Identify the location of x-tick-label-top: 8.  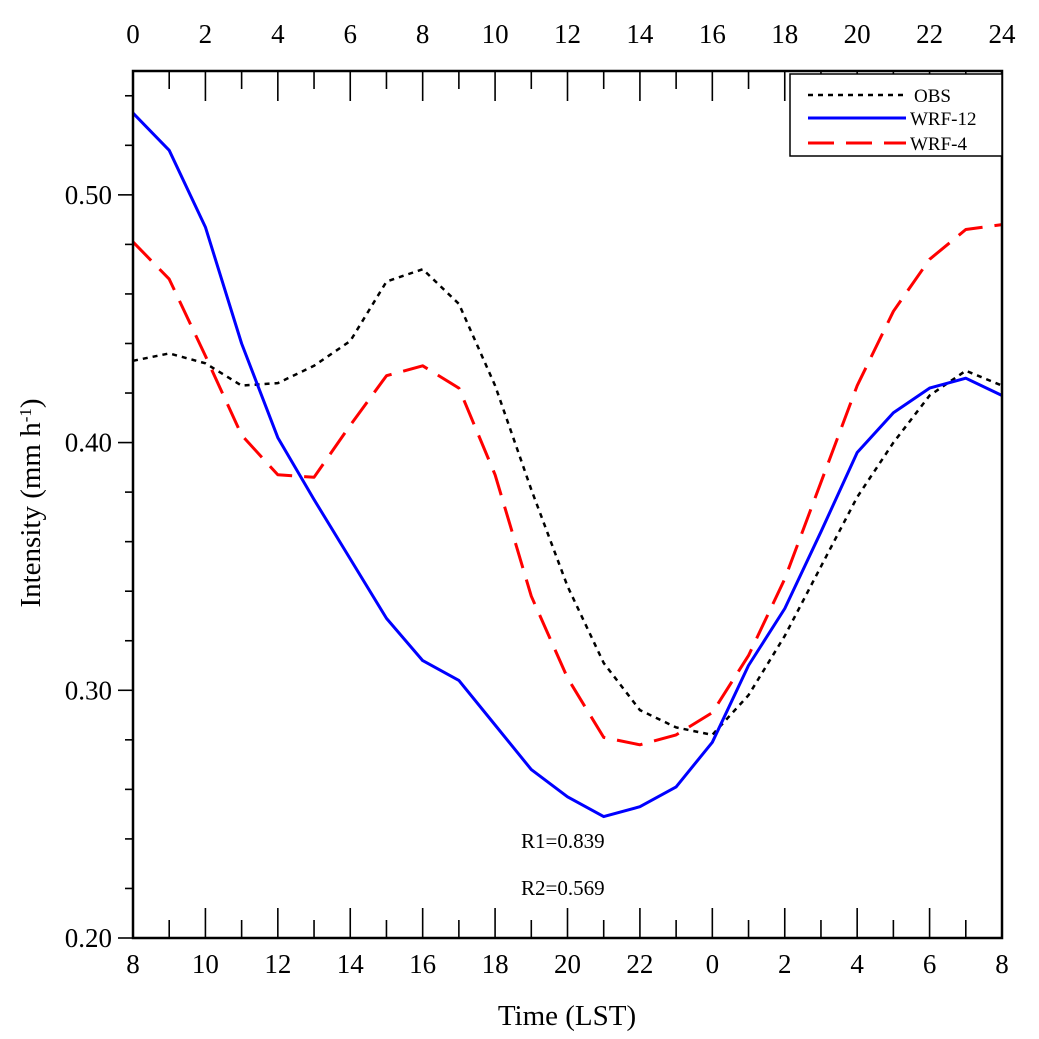
(423, 34).